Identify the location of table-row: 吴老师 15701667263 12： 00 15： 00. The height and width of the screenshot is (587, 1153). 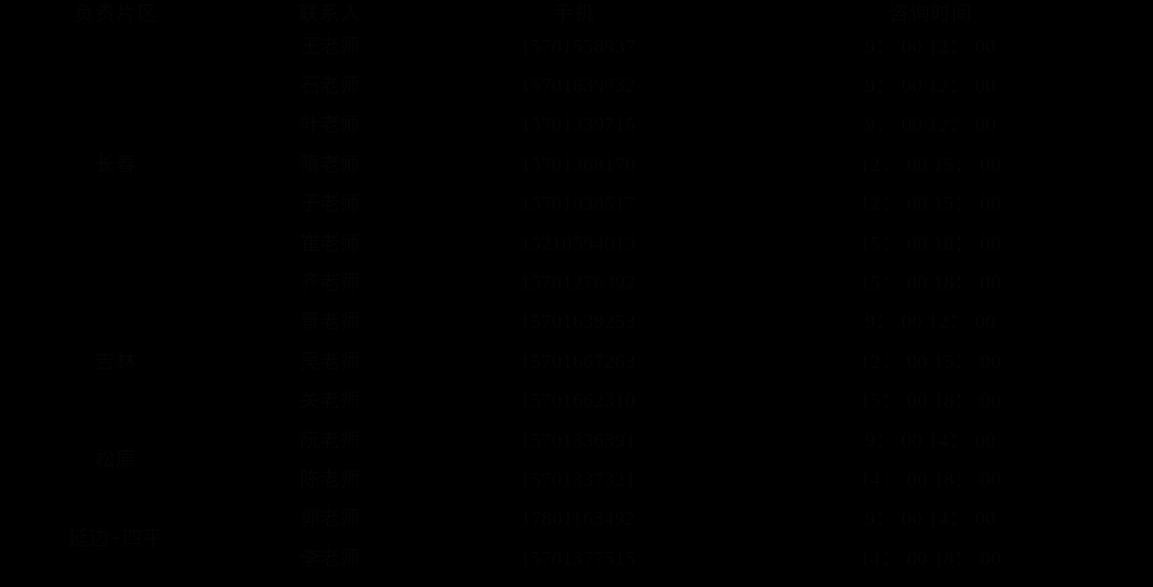
(576, 361).